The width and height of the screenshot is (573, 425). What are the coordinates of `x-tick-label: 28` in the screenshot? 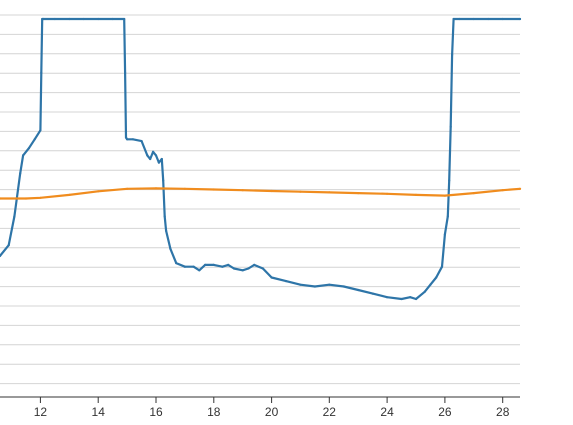 It's located at (503, 412).